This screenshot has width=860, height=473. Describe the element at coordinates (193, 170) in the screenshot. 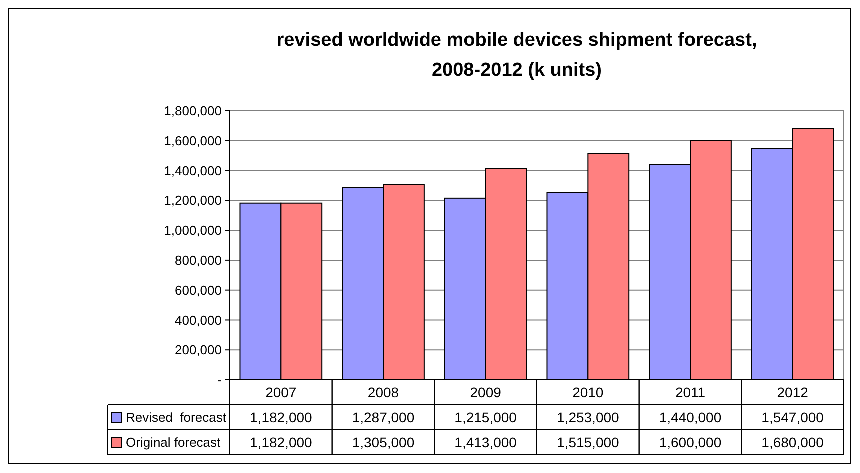

I see `y-tick-label: 1,400,000` at that location.